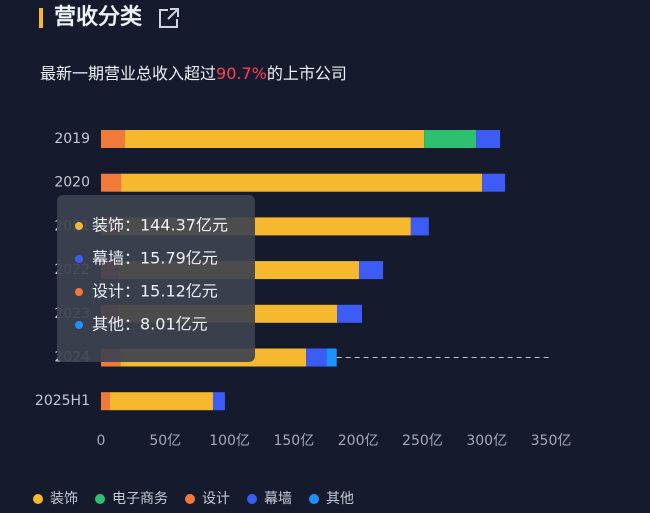 Image resolution: width=650 pixels, height=513 pixels. I want to click on tooltip-text: 装饰：144.37亿元, so click(160, 225).